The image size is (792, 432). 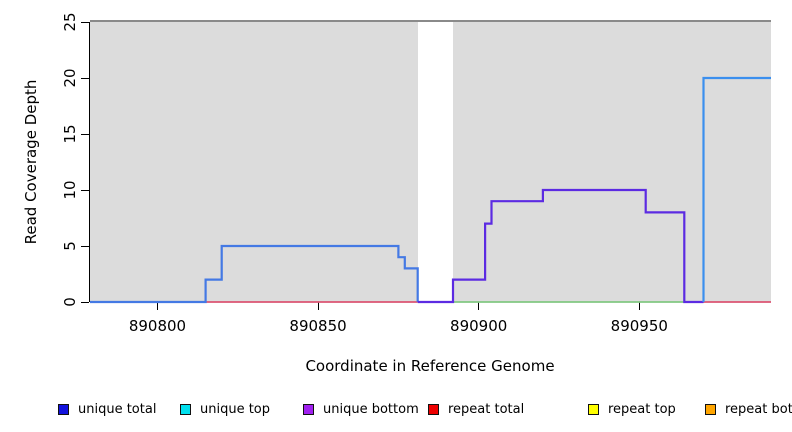 I want to click on y-axis-title: Read Coverage Depth, so click(x=31, y=162).